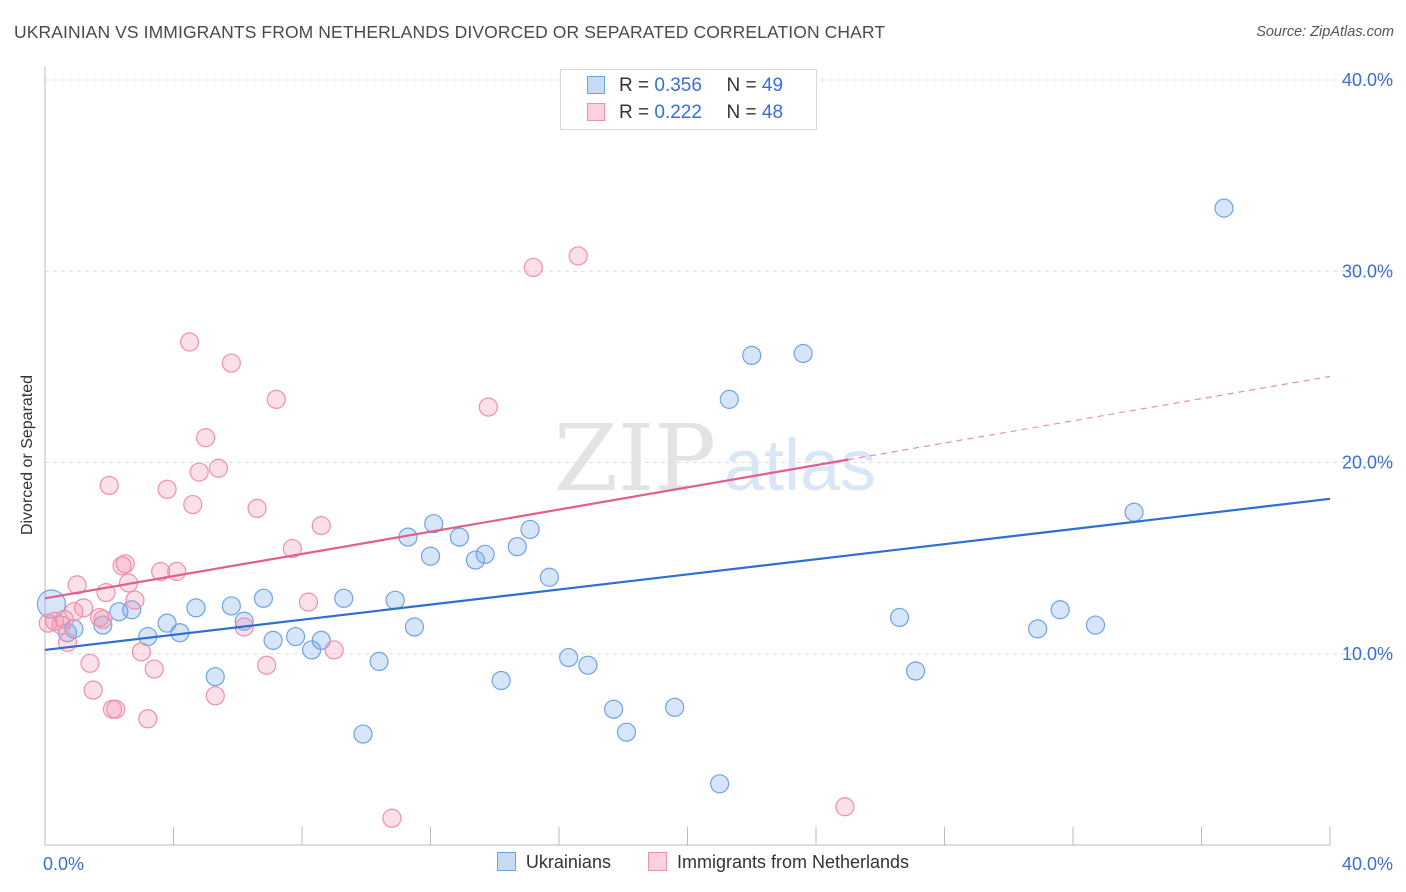 The height and width of the screenshot is (892, 1406). Describe the element at coordinates (1089, 418) in the screenshot. I see `trend-line-extension` at that location.